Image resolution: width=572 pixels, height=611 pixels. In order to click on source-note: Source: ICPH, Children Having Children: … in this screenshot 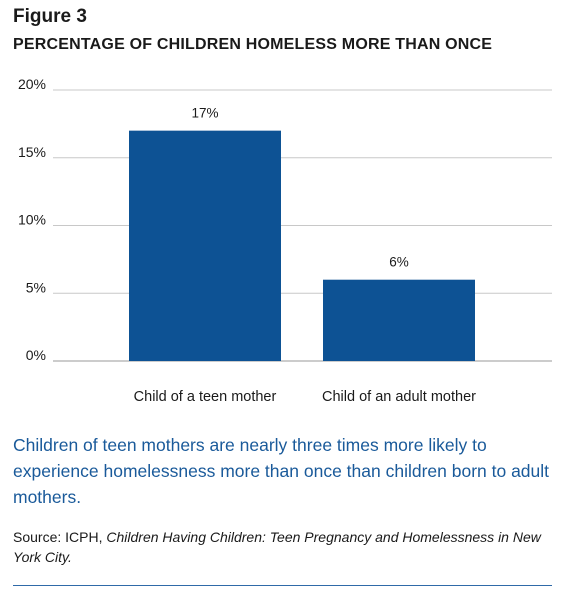, I will do `click(285, 547)`.